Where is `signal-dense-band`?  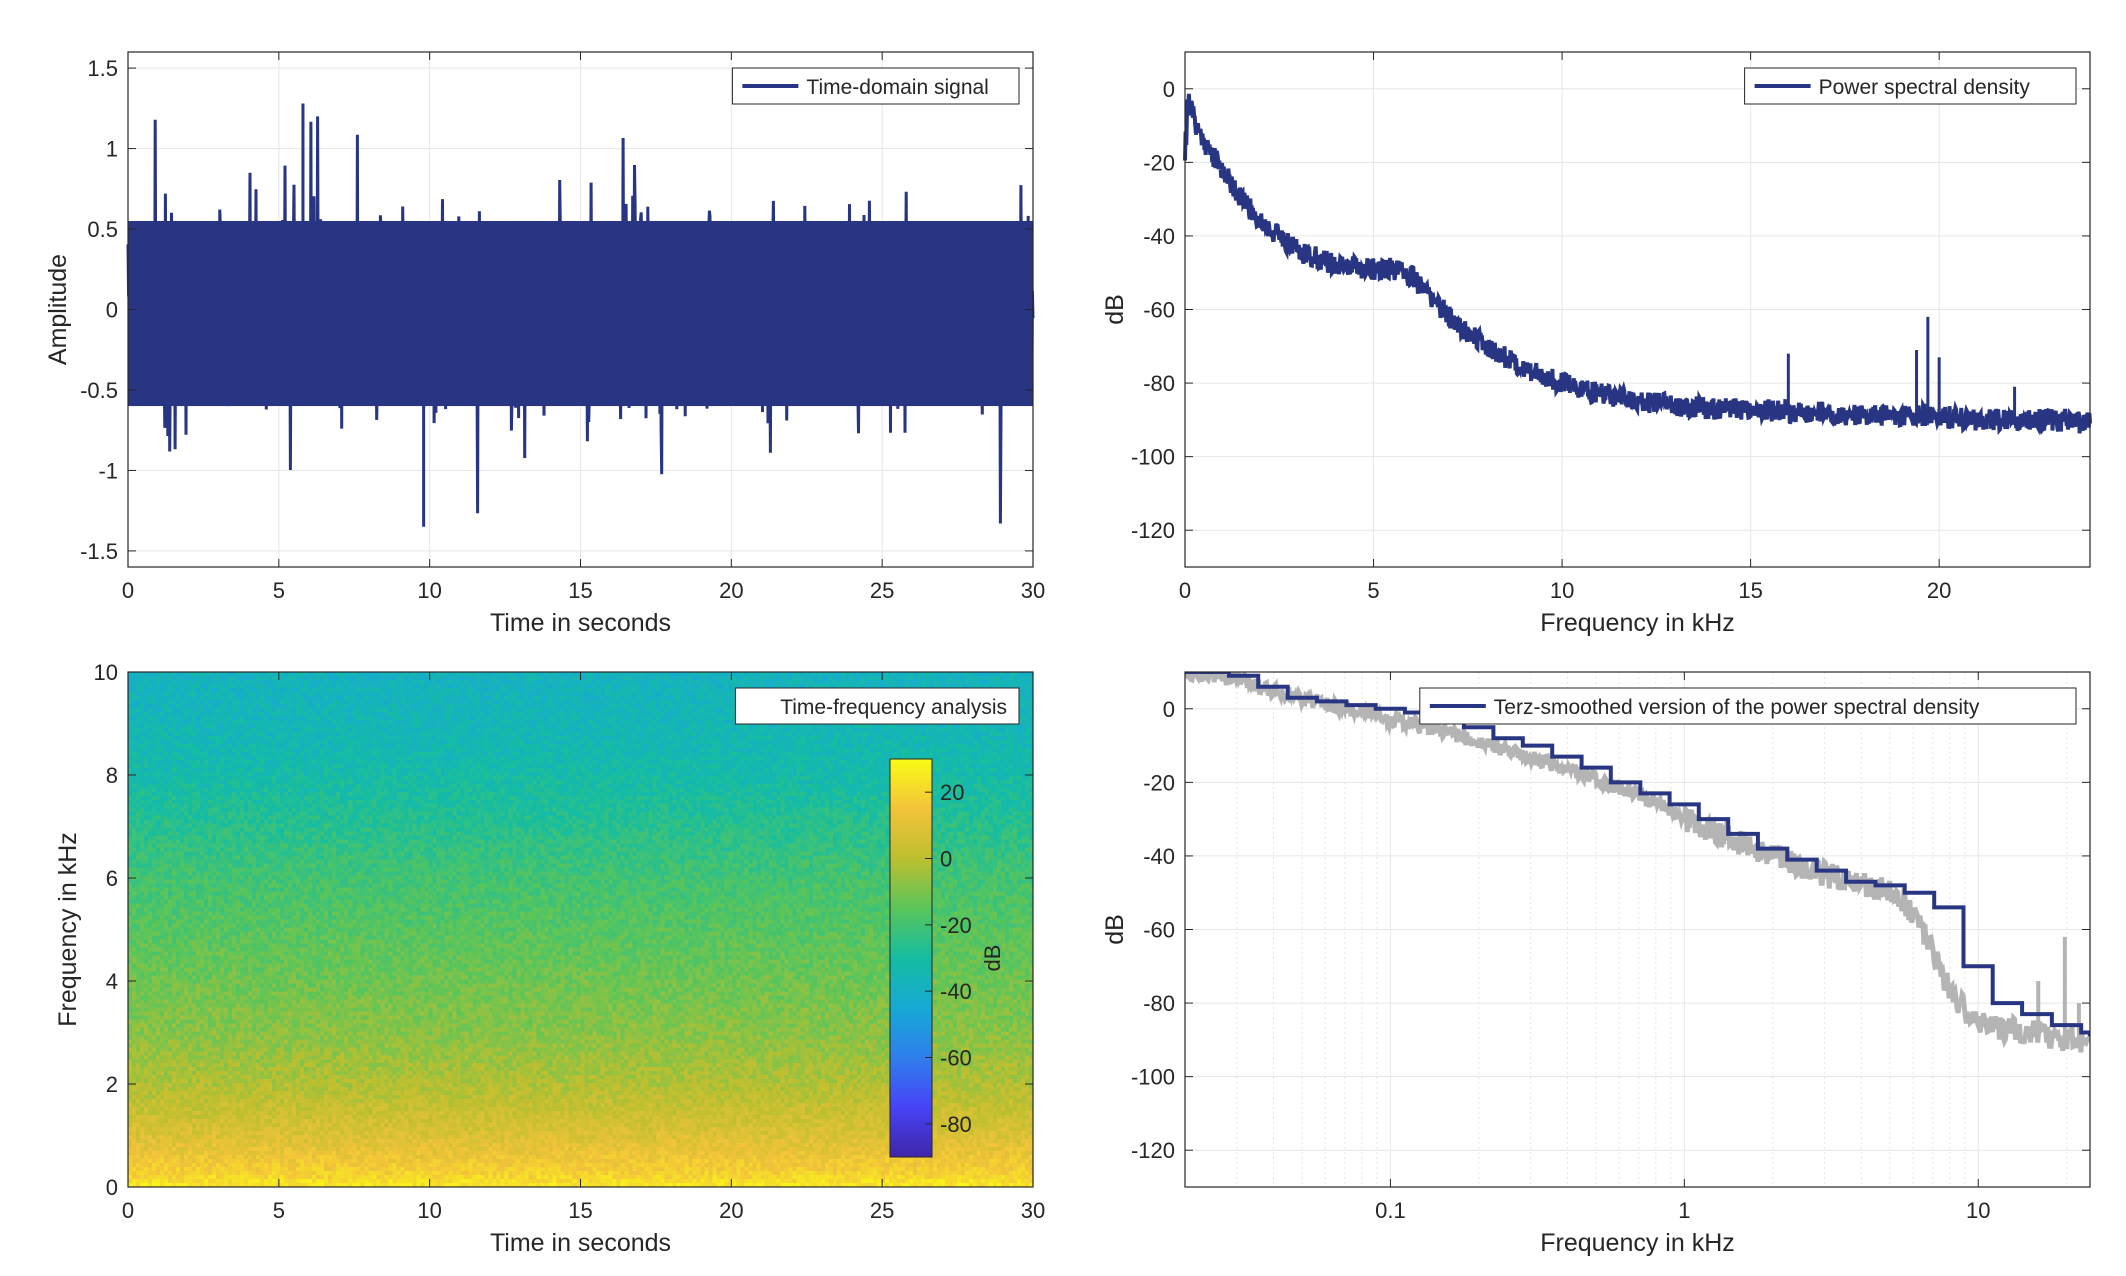 signal-dense-band is located at coordinates (580, 313).